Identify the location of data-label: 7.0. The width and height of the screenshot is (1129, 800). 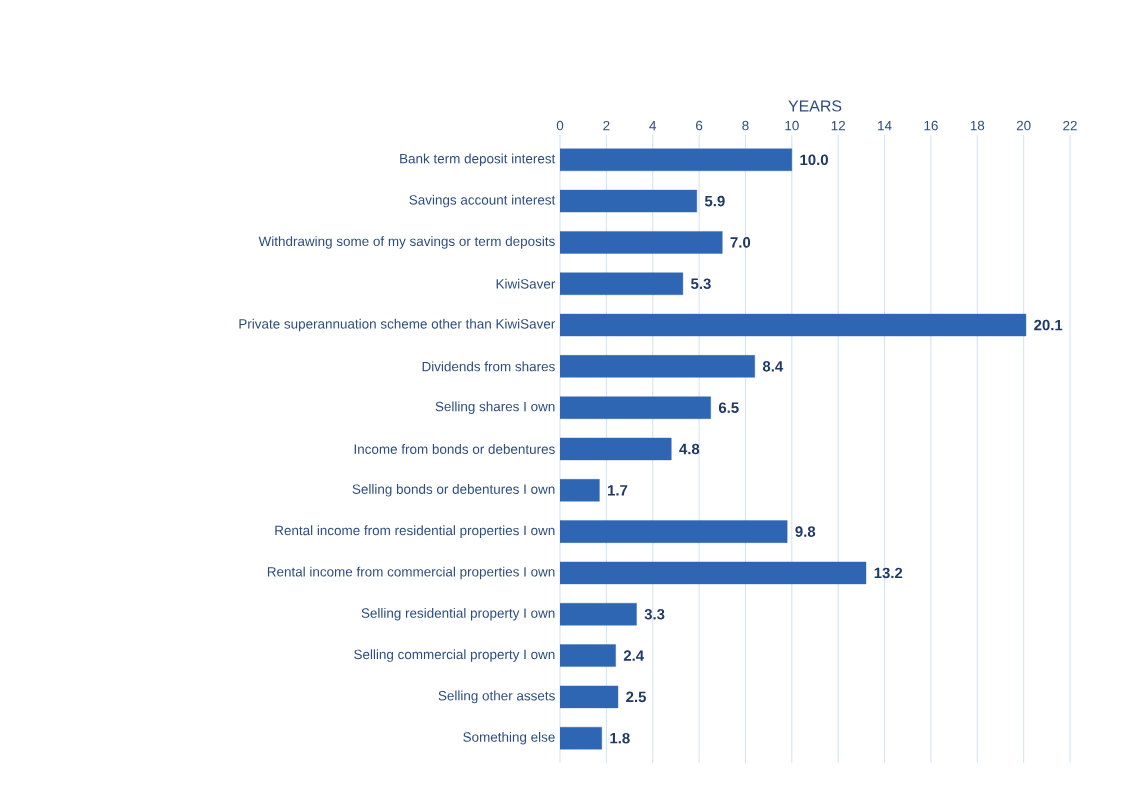
(740, 242).